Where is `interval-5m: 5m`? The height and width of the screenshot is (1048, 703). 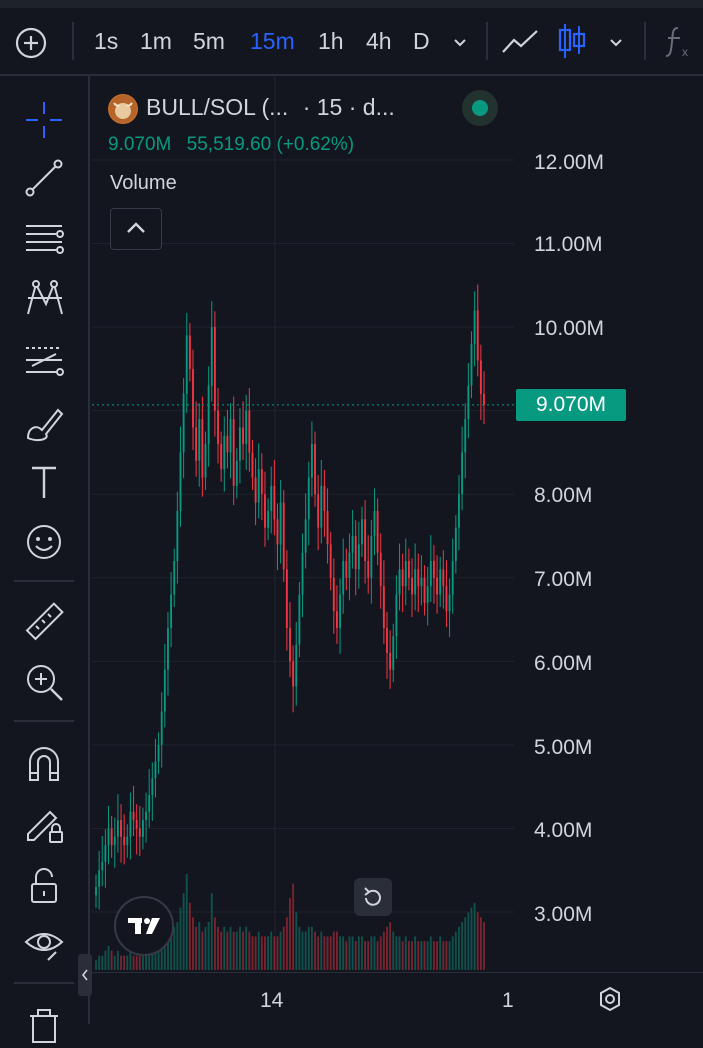
interval-5m: 5m is located at coordinates (209, 41).